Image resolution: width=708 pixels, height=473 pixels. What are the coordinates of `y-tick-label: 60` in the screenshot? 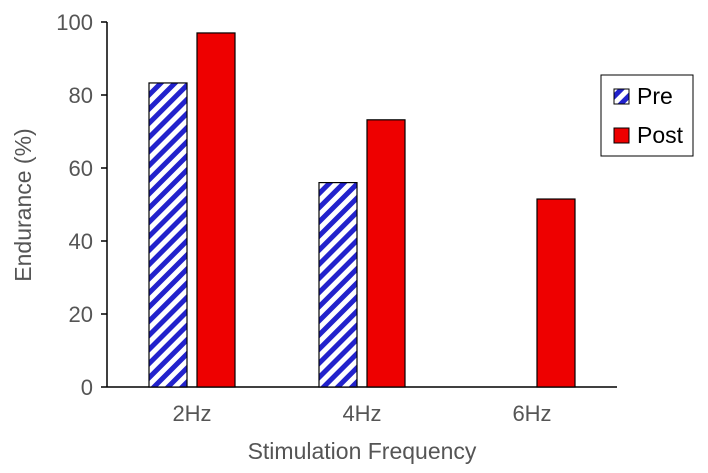 It's located at (81, 168).